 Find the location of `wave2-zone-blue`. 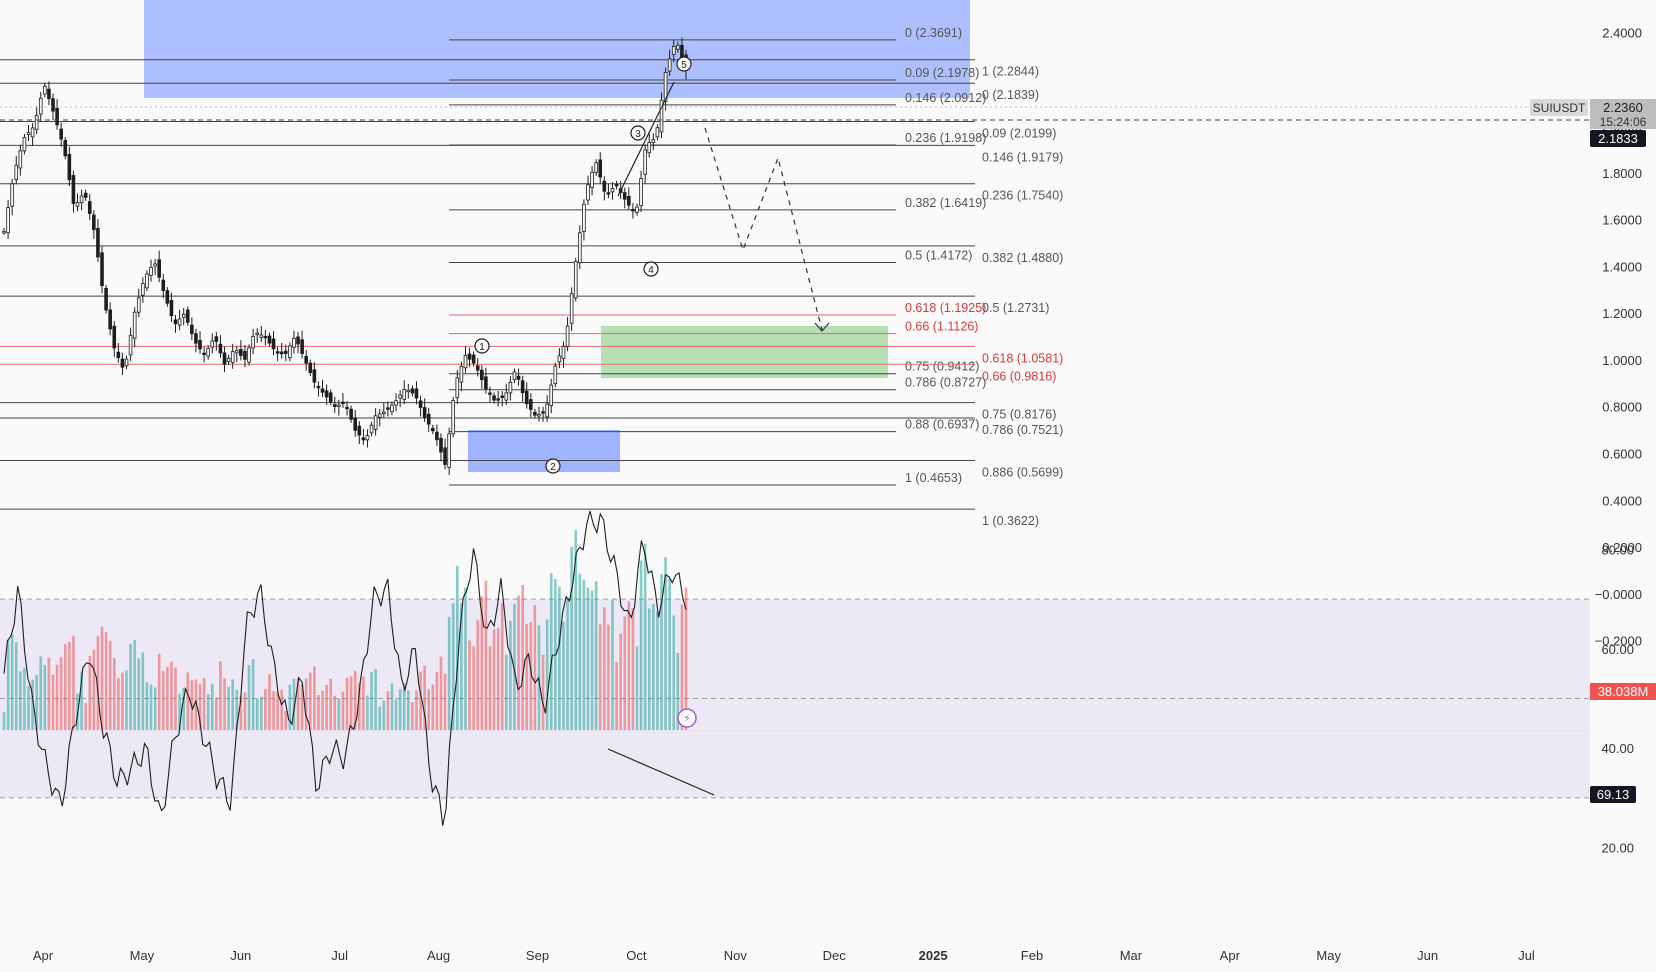

wave2-zone-blue is located at coordinates (544, 451).